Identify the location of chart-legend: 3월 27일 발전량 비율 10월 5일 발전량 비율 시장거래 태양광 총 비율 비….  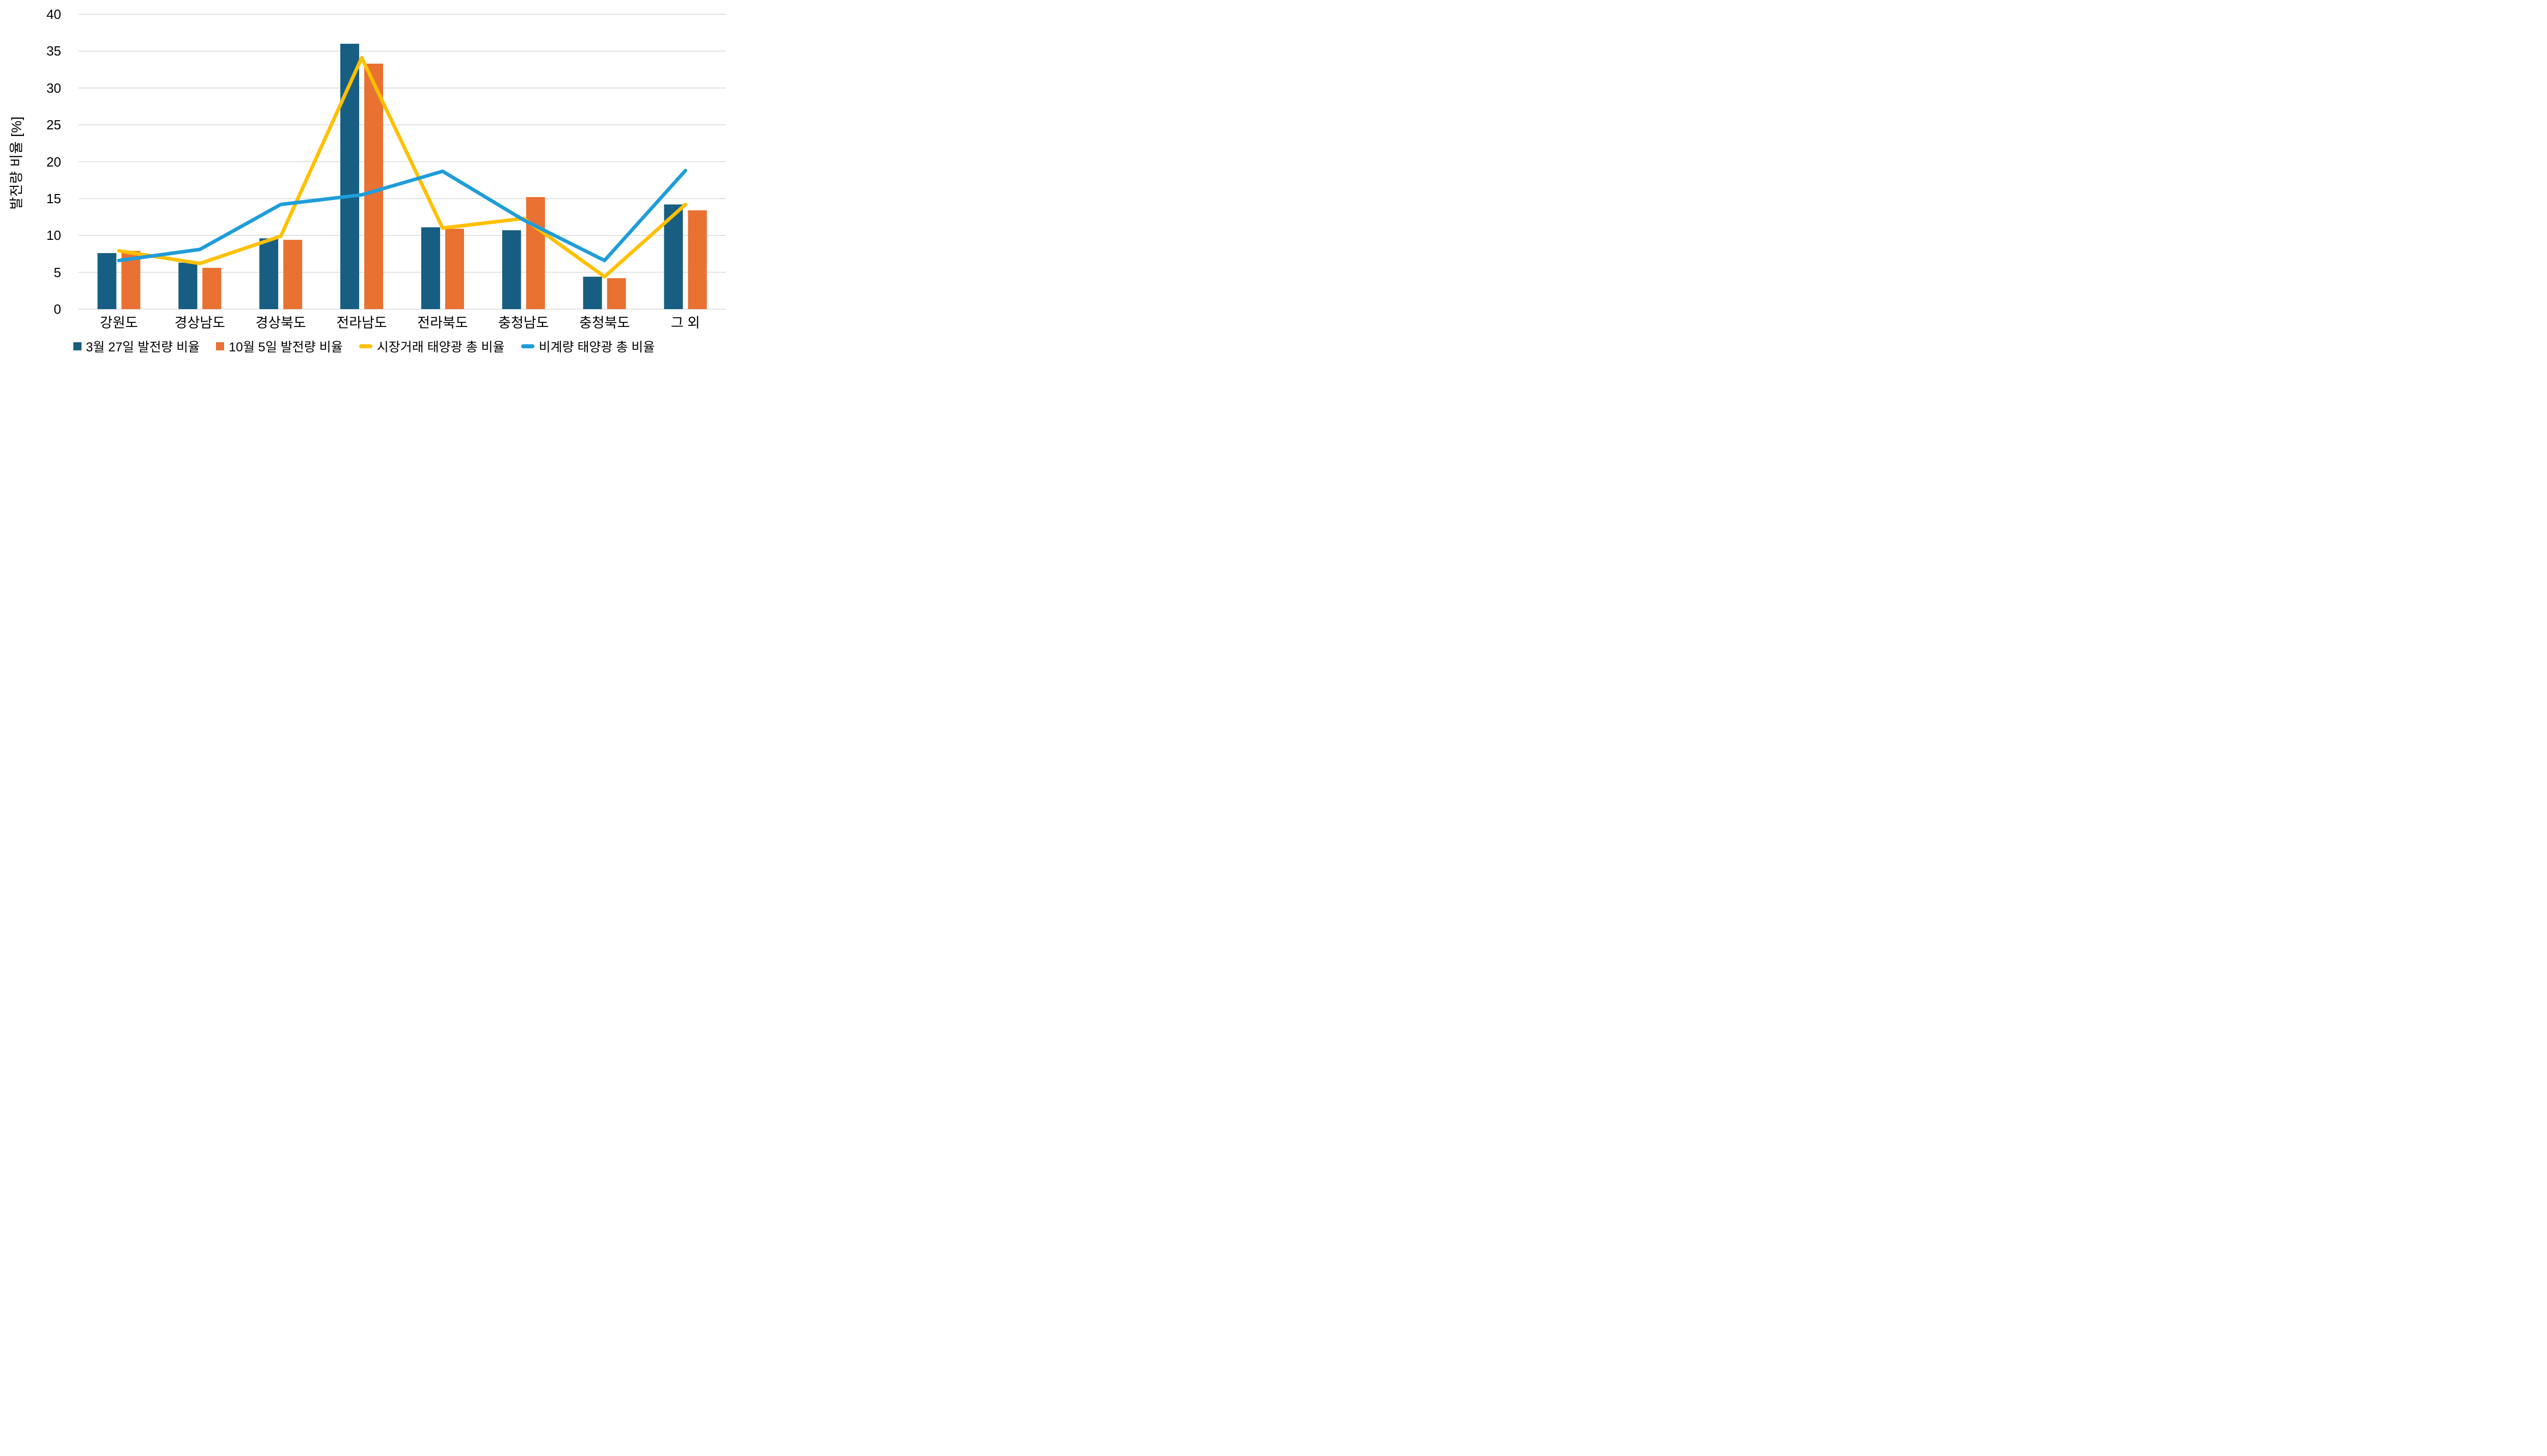
(364, 346).